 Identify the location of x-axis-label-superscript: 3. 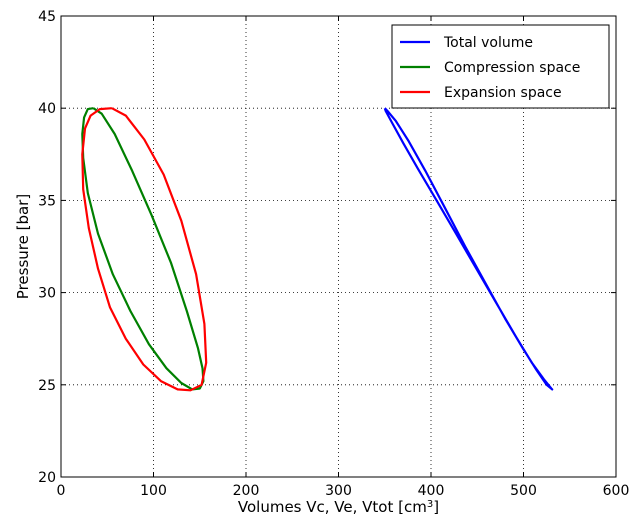
(430, 504).